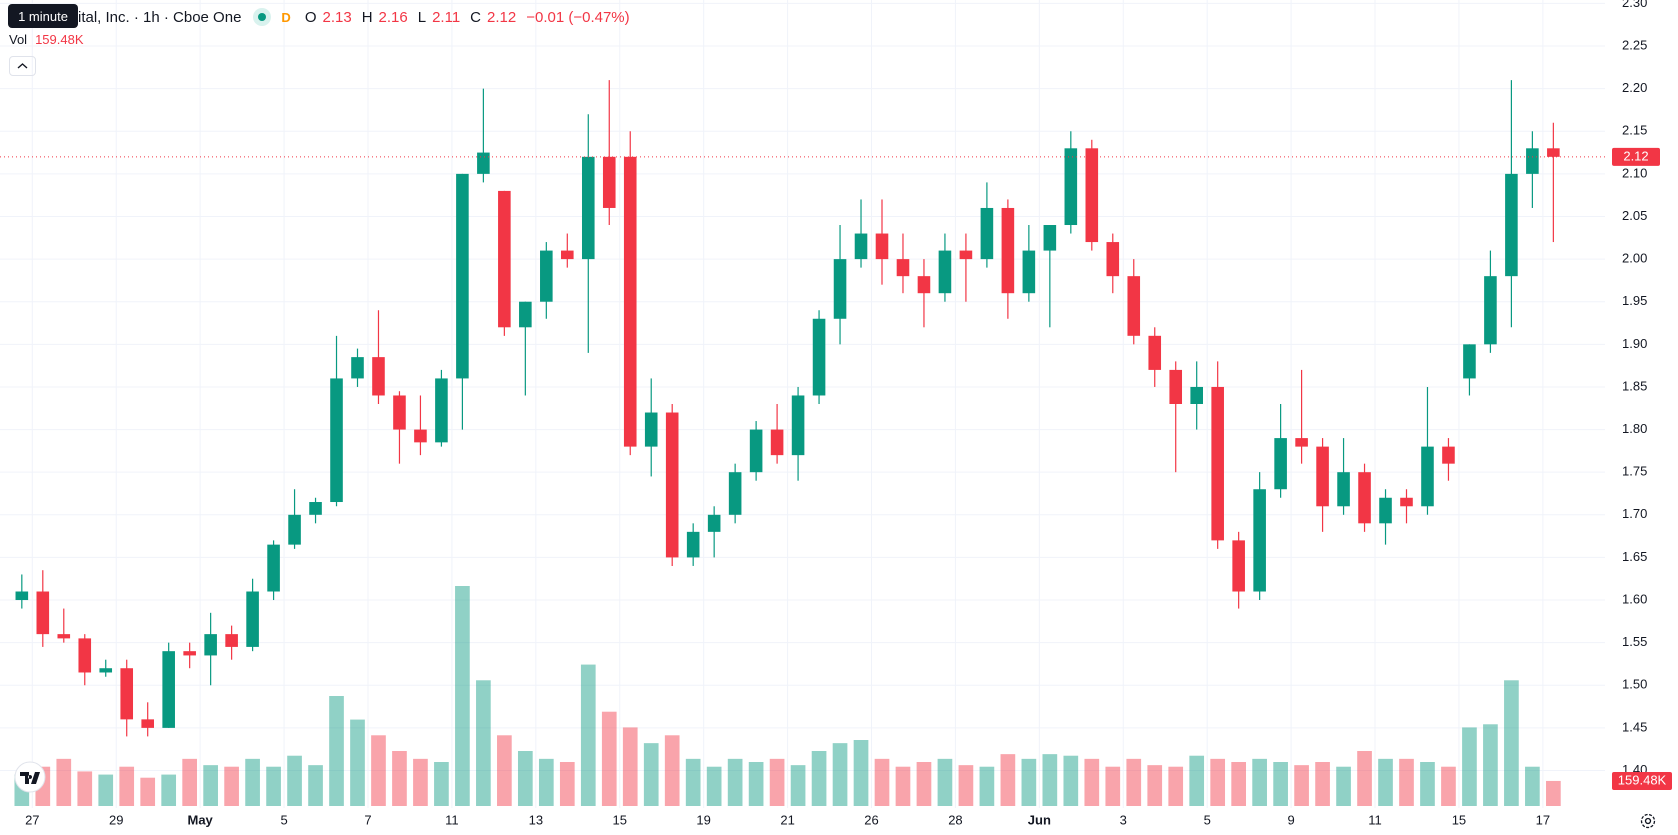  Describe the element at coordinates (1634, 641) in the screenshot. I see `y-tick-label: 1.55` at that location.